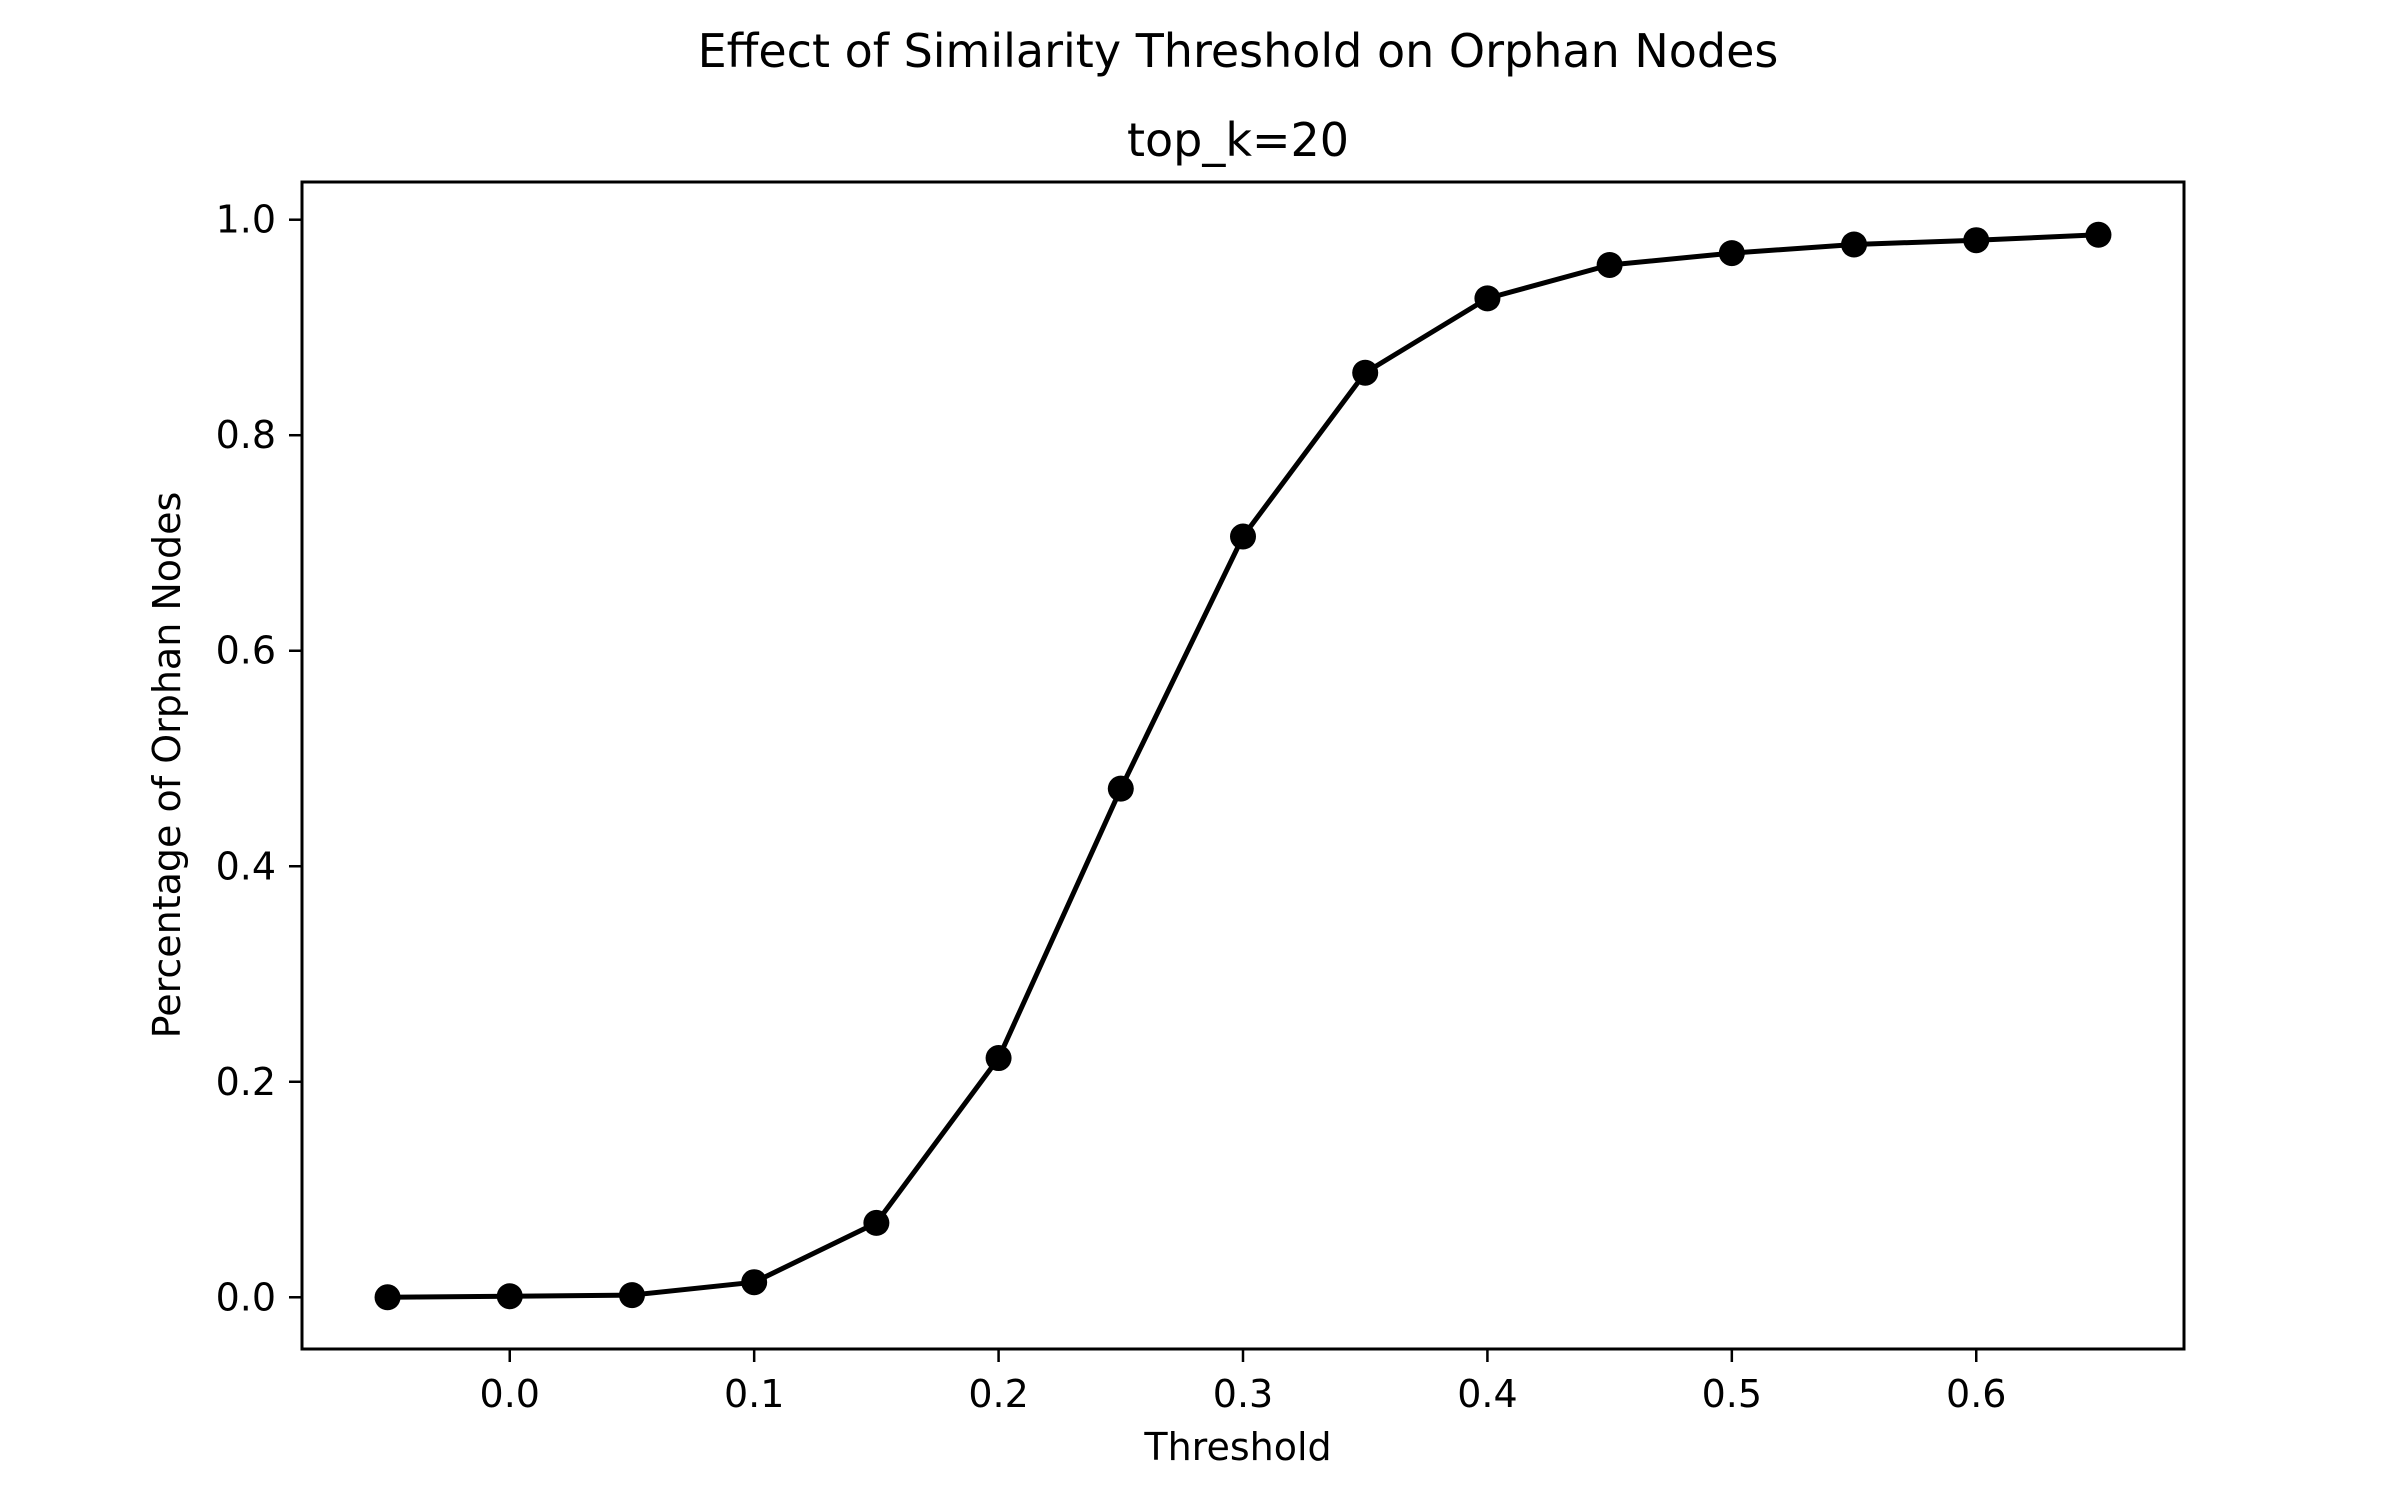 Image resolution: width=2400 pixels, height=1500 pixels. I want to click on x-axis-label: Threshold, so click(1237, 1447).